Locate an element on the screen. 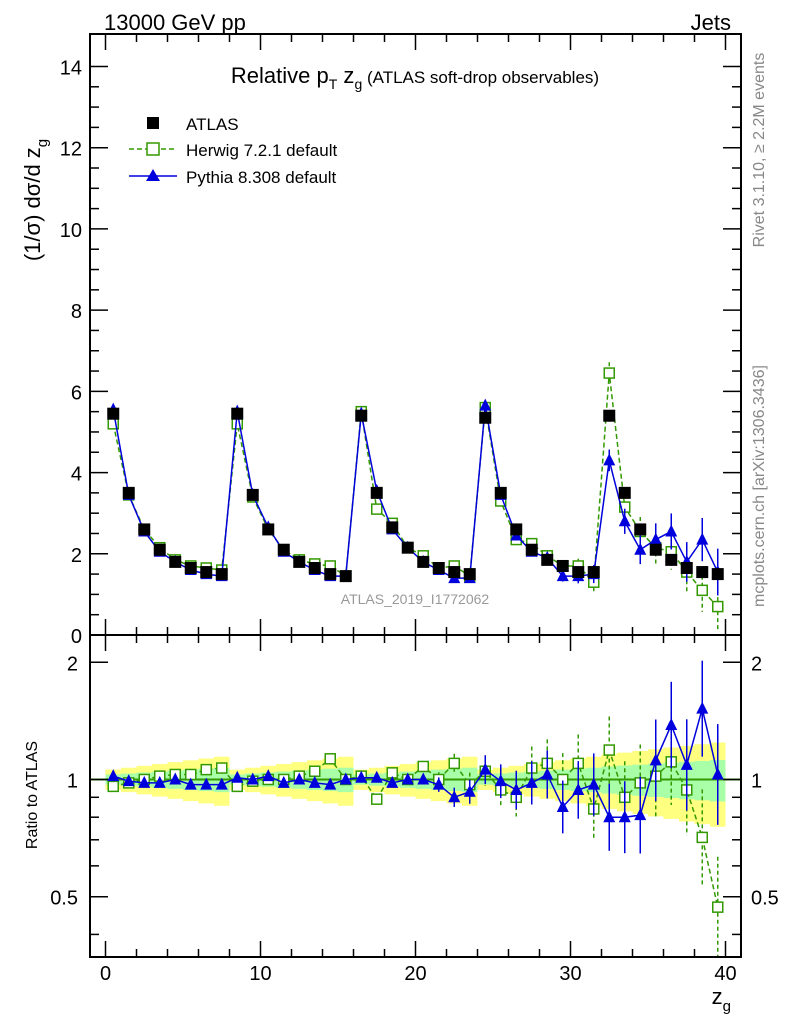 This screenshot has width=786, height=1024. header-process: 13000 GeV pp is located at coordinates (175, 22).